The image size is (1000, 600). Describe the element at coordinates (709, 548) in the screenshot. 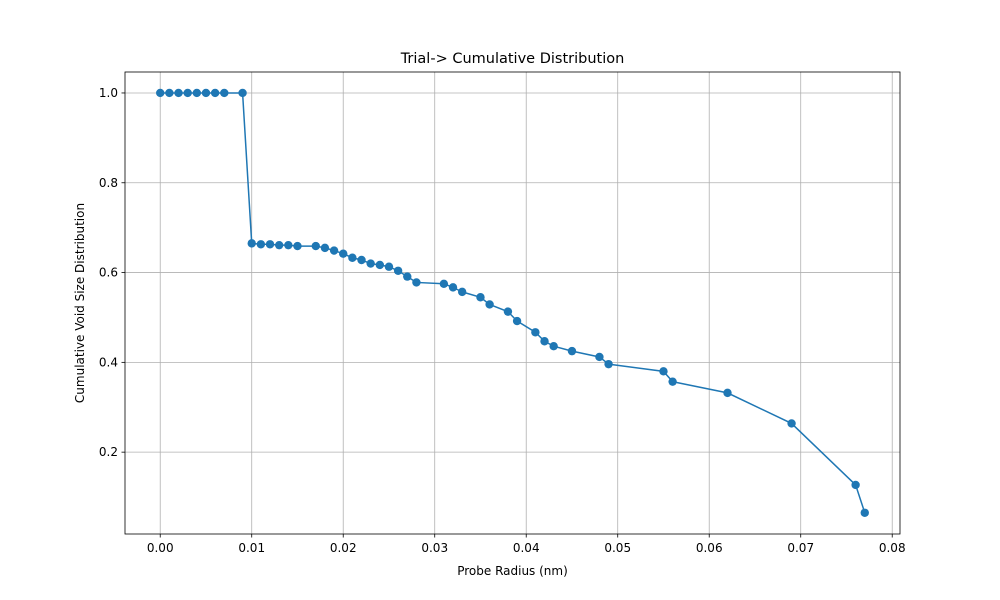

I see `x-tick-label: 0.06` at that location.